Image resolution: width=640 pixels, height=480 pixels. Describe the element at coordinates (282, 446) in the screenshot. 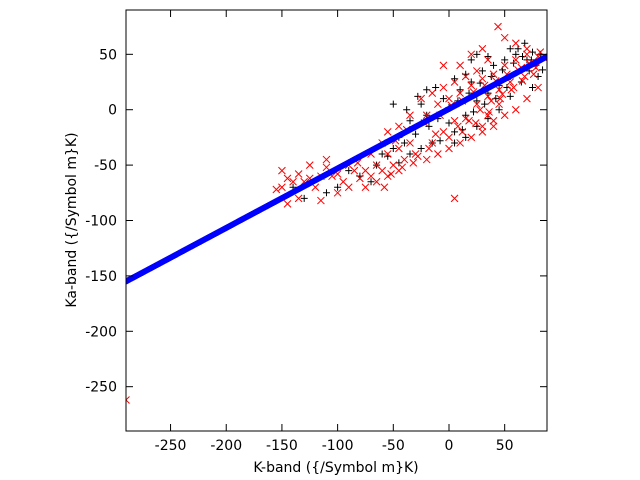

I see `x-tick-label: -150` at that location.